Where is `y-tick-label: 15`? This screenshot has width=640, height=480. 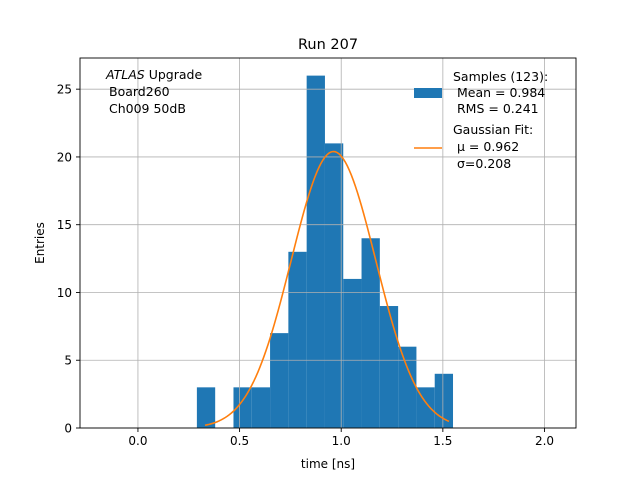 y-tick-label: 15 is located at coordinates (64, 225).